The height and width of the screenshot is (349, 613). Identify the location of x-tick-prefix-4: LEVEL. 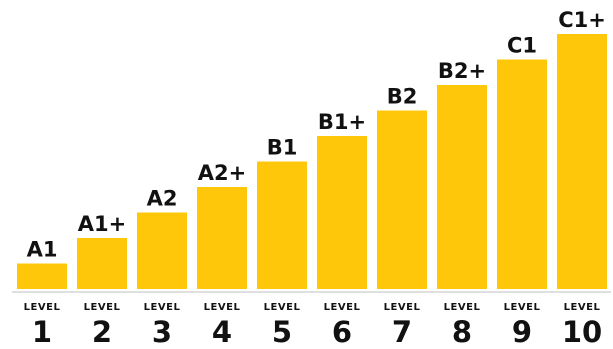
(222, 307).